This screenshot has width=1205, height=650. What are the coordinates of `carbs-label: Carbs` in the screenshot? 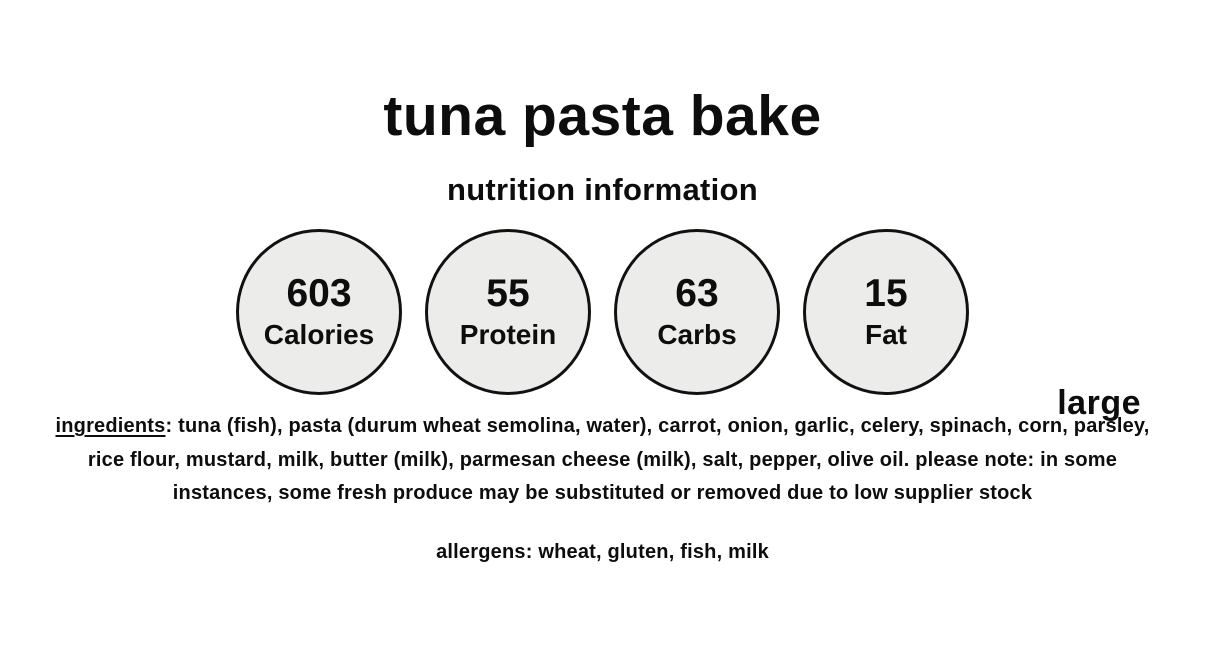 It's located at (697, 334).